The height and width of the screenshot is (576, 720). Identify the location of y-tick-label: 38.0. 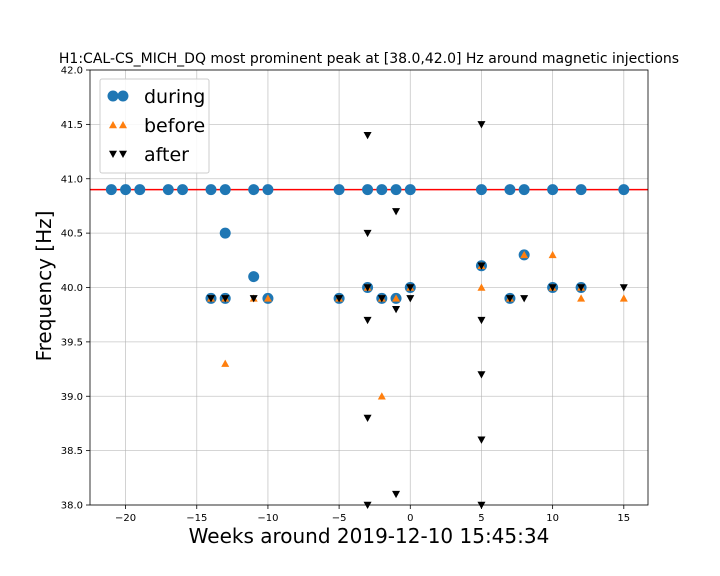
(72, 506).